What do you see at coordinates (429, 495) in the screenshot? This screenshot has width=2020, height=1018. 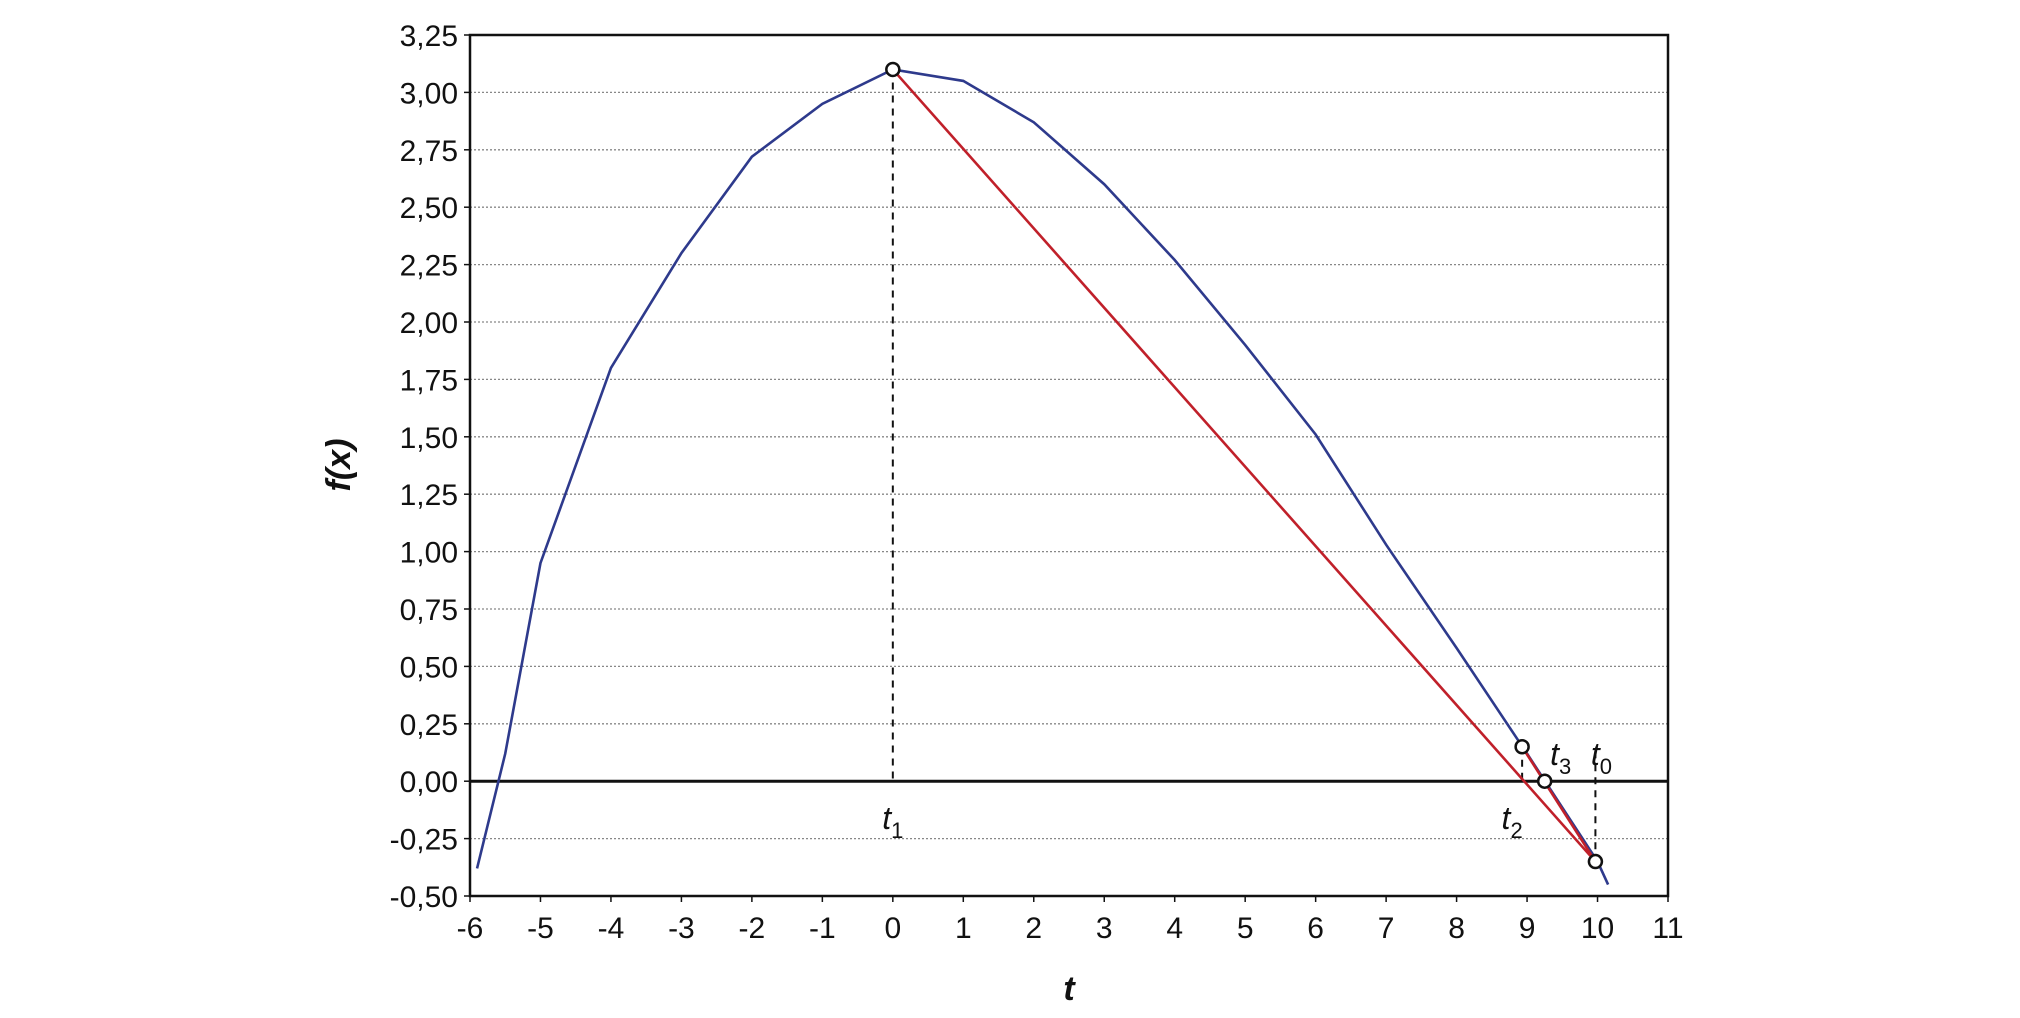 I see `y-tick-label: 1,25` at bounding box center [429, 495].